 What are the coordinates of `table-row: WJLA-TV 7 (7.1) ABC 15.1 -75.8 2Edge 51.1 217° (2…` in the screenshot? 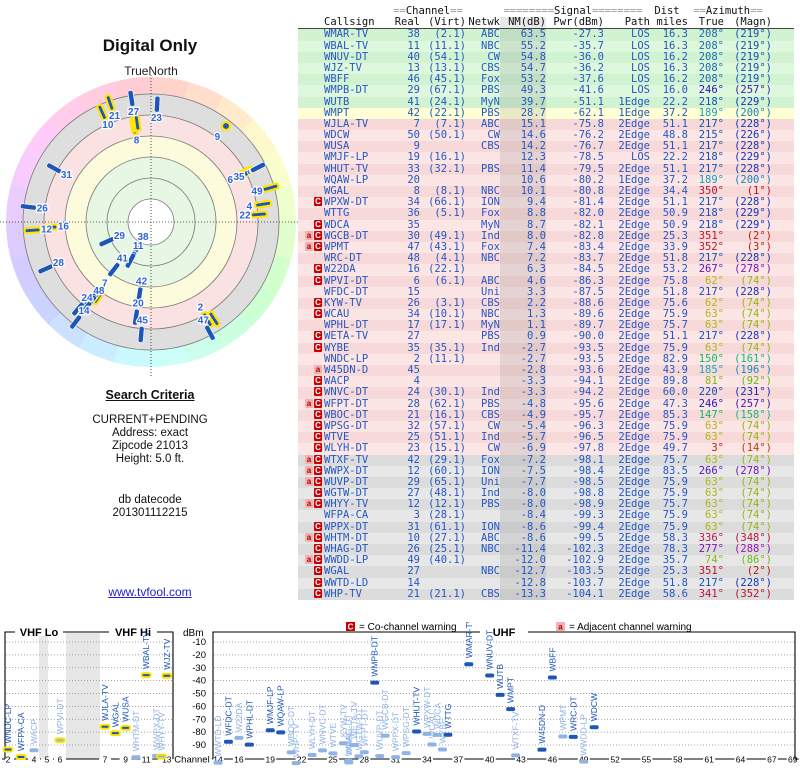 It's located at (546, 124).